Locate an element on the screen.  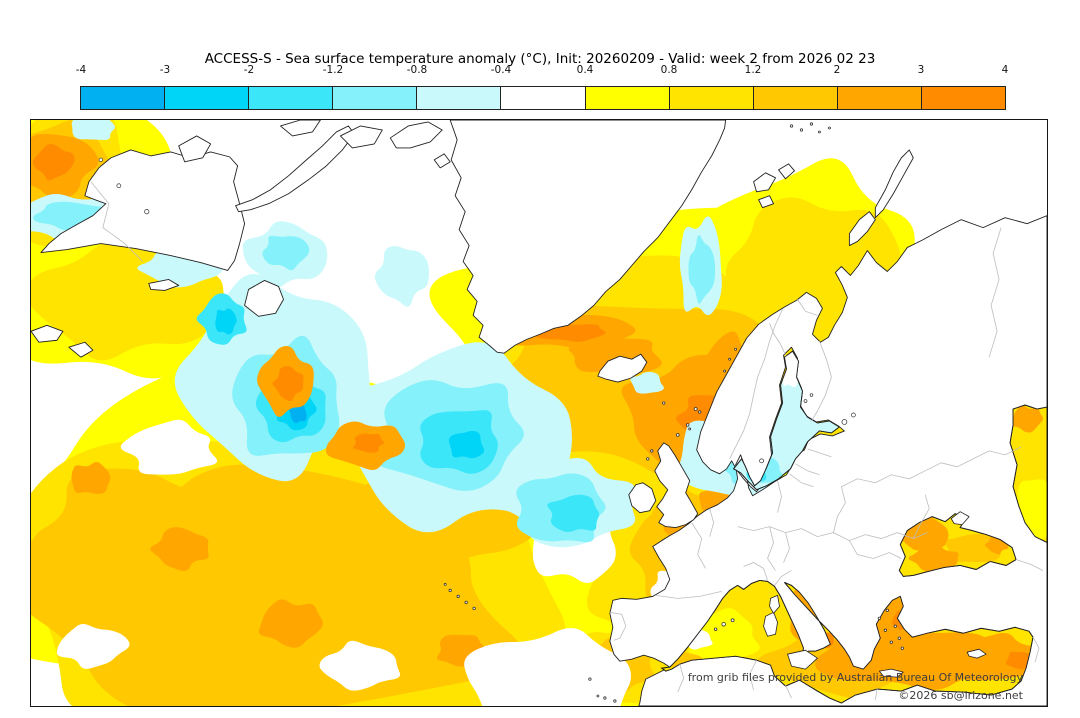
color-scale-ticks: -4 -3 -2 -1.2 -0.8 -0.4 0.4 0.8 1.2 2 3 4 is located at coordinates (542, 71).